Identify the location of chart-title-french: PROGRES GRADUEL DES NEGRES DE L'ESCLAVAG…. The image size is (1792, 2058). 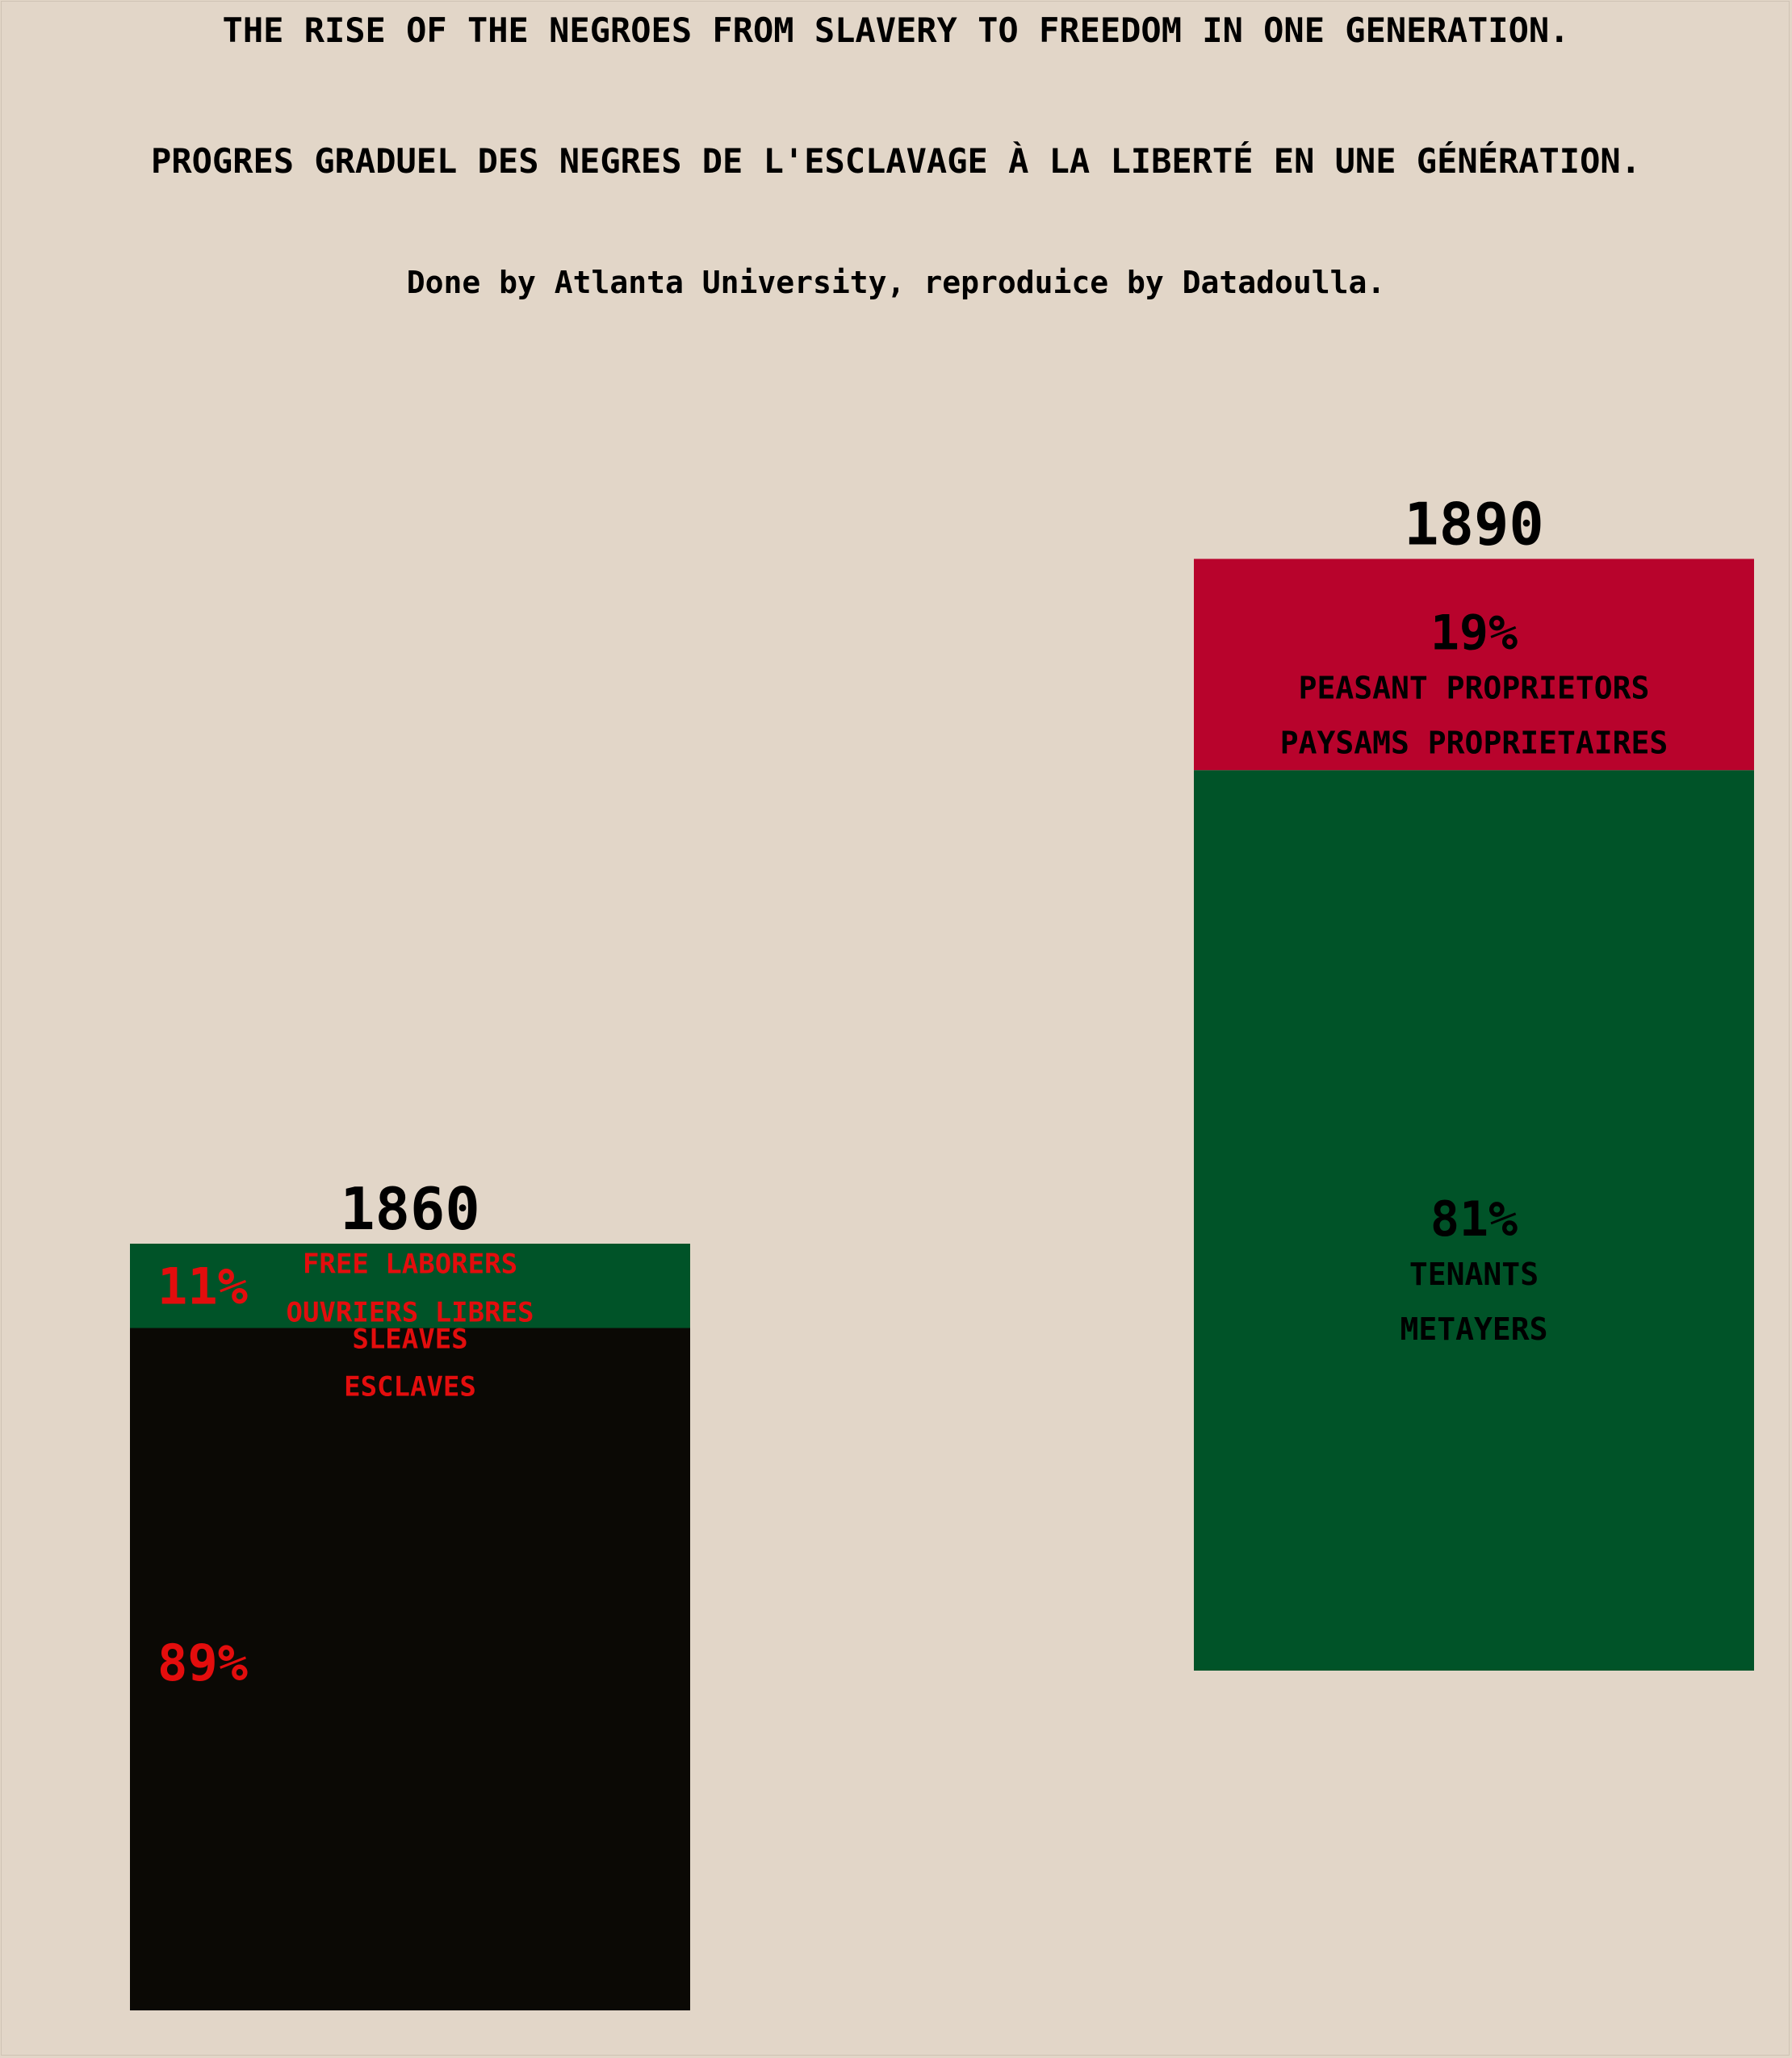
(896, 161).